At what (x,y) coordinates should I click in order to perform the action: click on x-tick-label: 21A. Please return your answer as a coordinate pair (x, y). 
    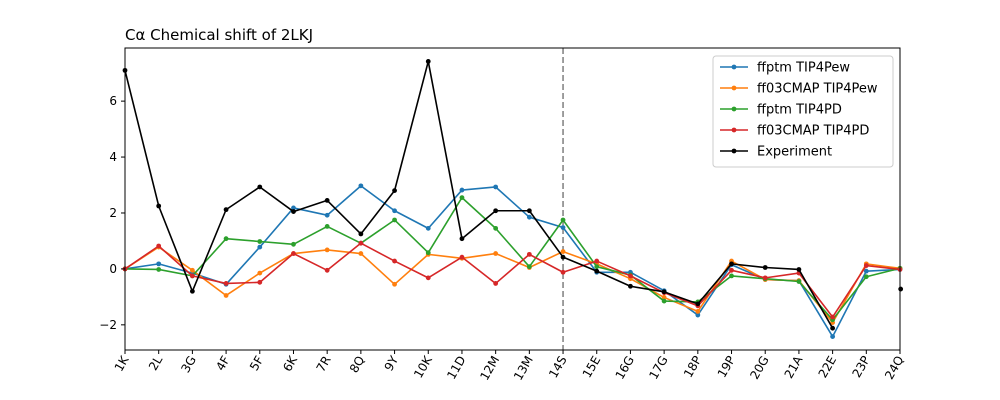
    Looking at the image, I should click on (794, 367).